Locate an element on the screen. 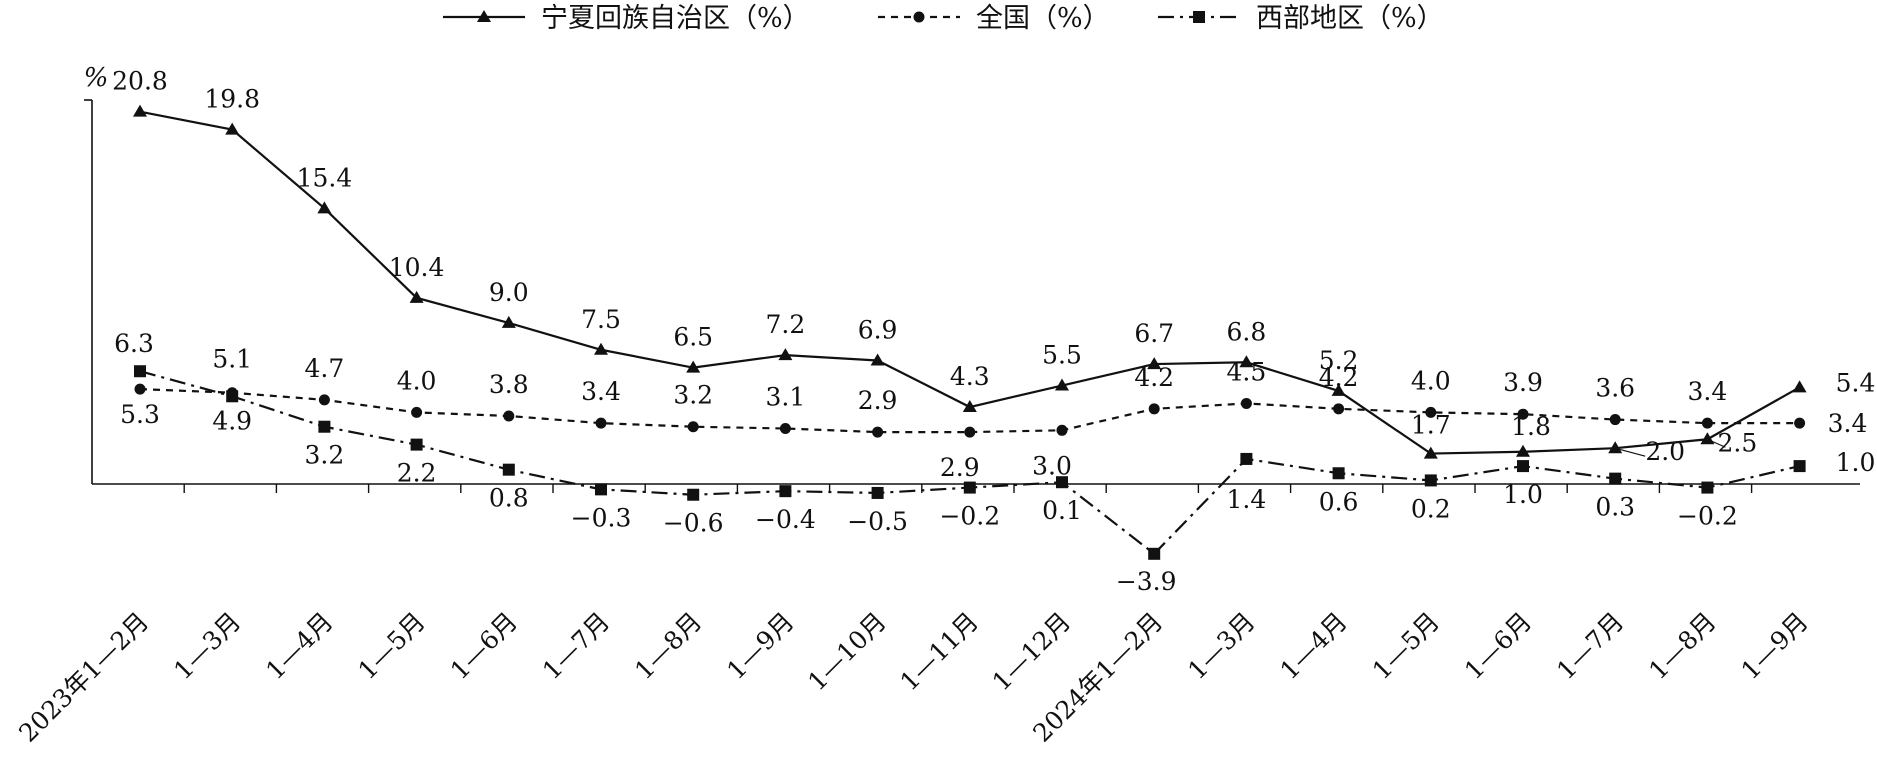  y-unit-label: % is located at coordinates (96, 78).